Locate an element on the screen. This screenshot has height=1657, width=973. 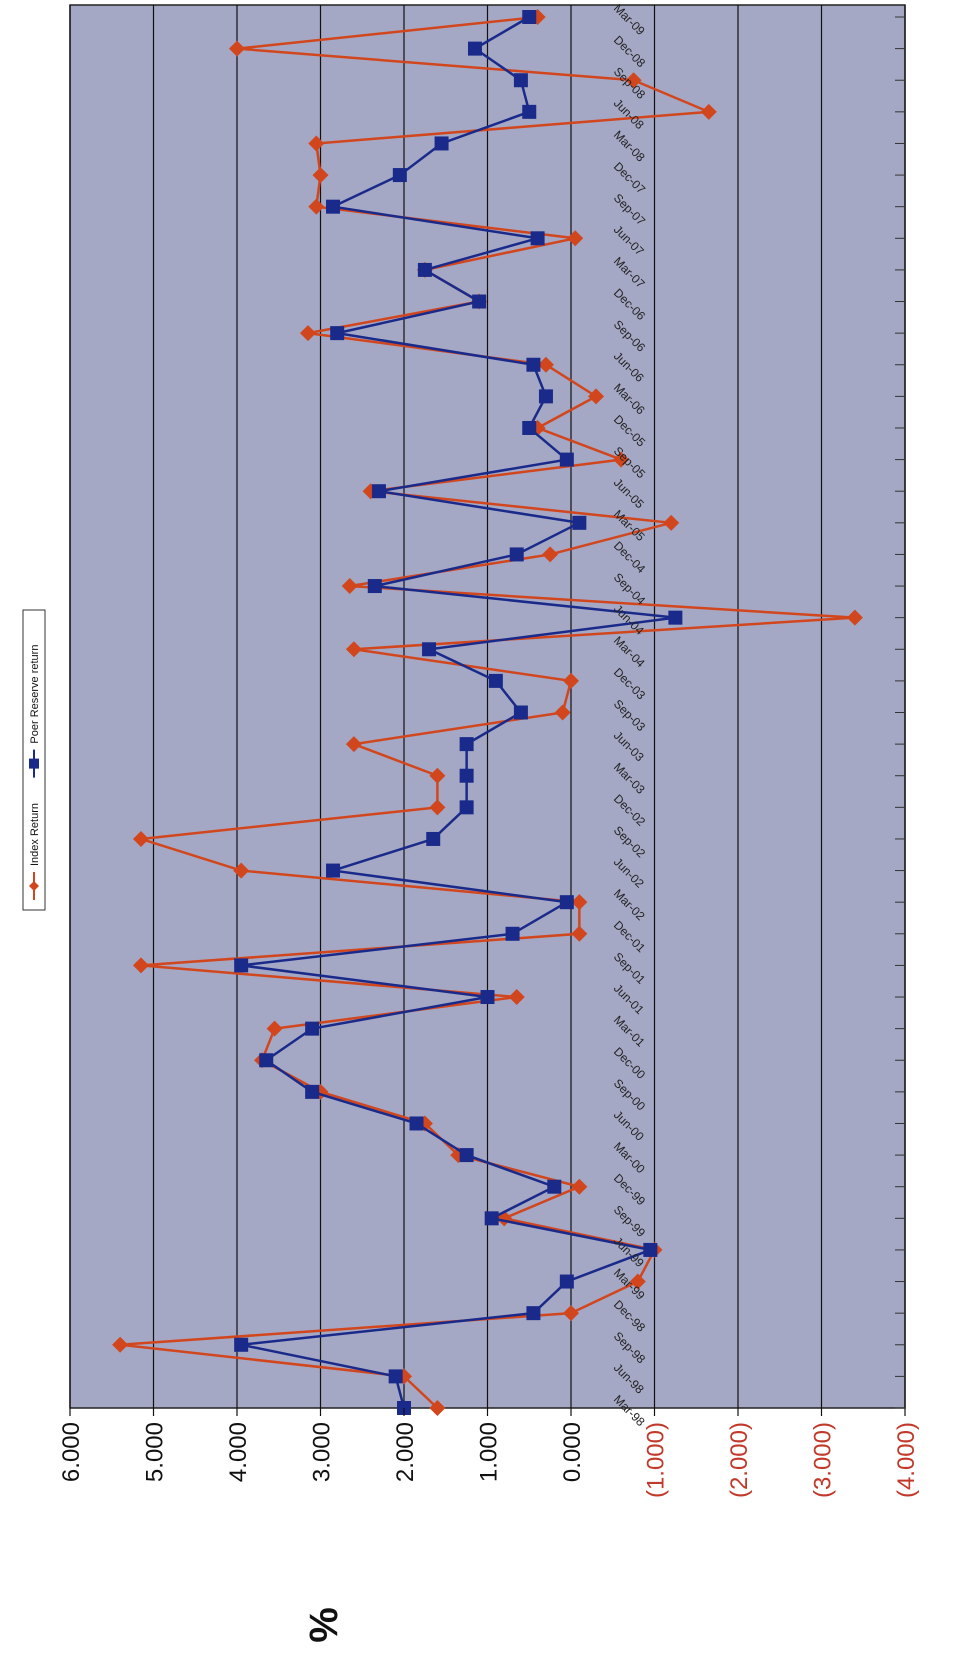
y-tick-label: 2.000 is located at coordinates (405, 1452).